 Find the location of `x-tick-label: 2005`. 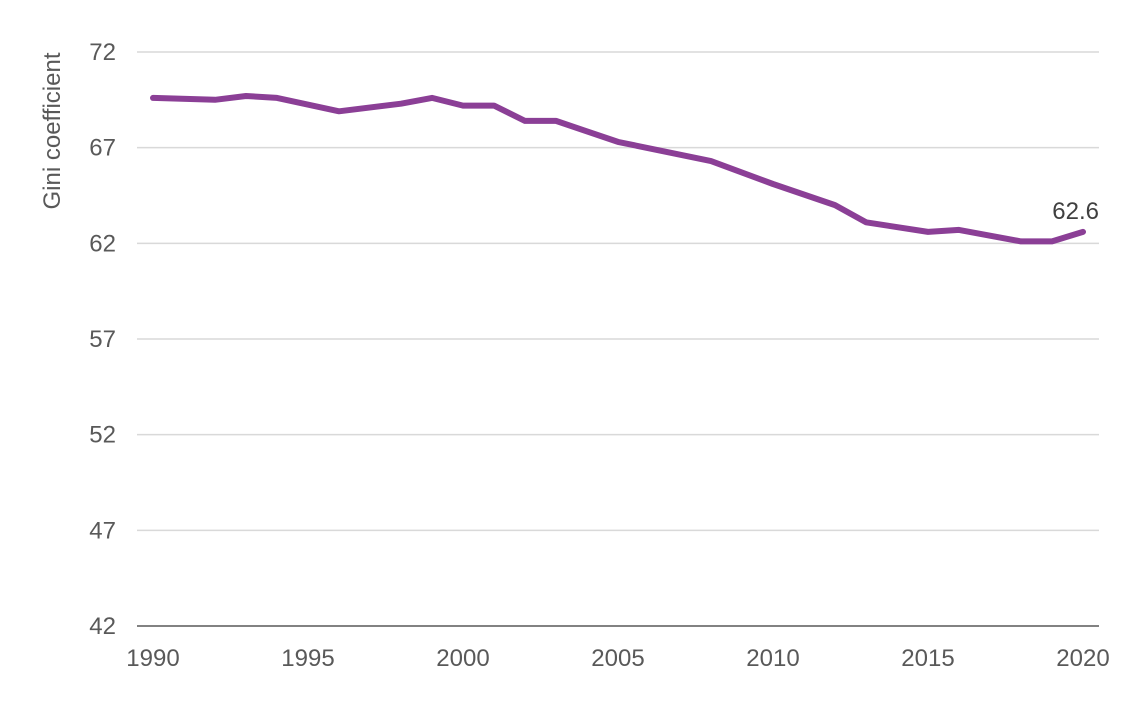

x-tick-label: 2005 is located at coordinates (617, 658).